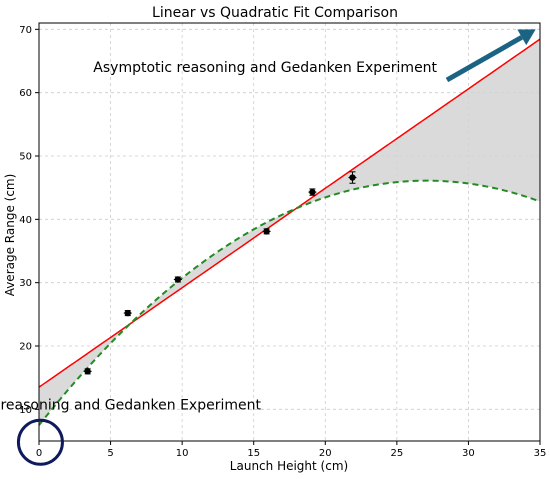 The height and width of the screenshot is (483, 550). Describe the element at coordinates (484, 59) in the screenshot. I see `arrow-shaft` at that location.